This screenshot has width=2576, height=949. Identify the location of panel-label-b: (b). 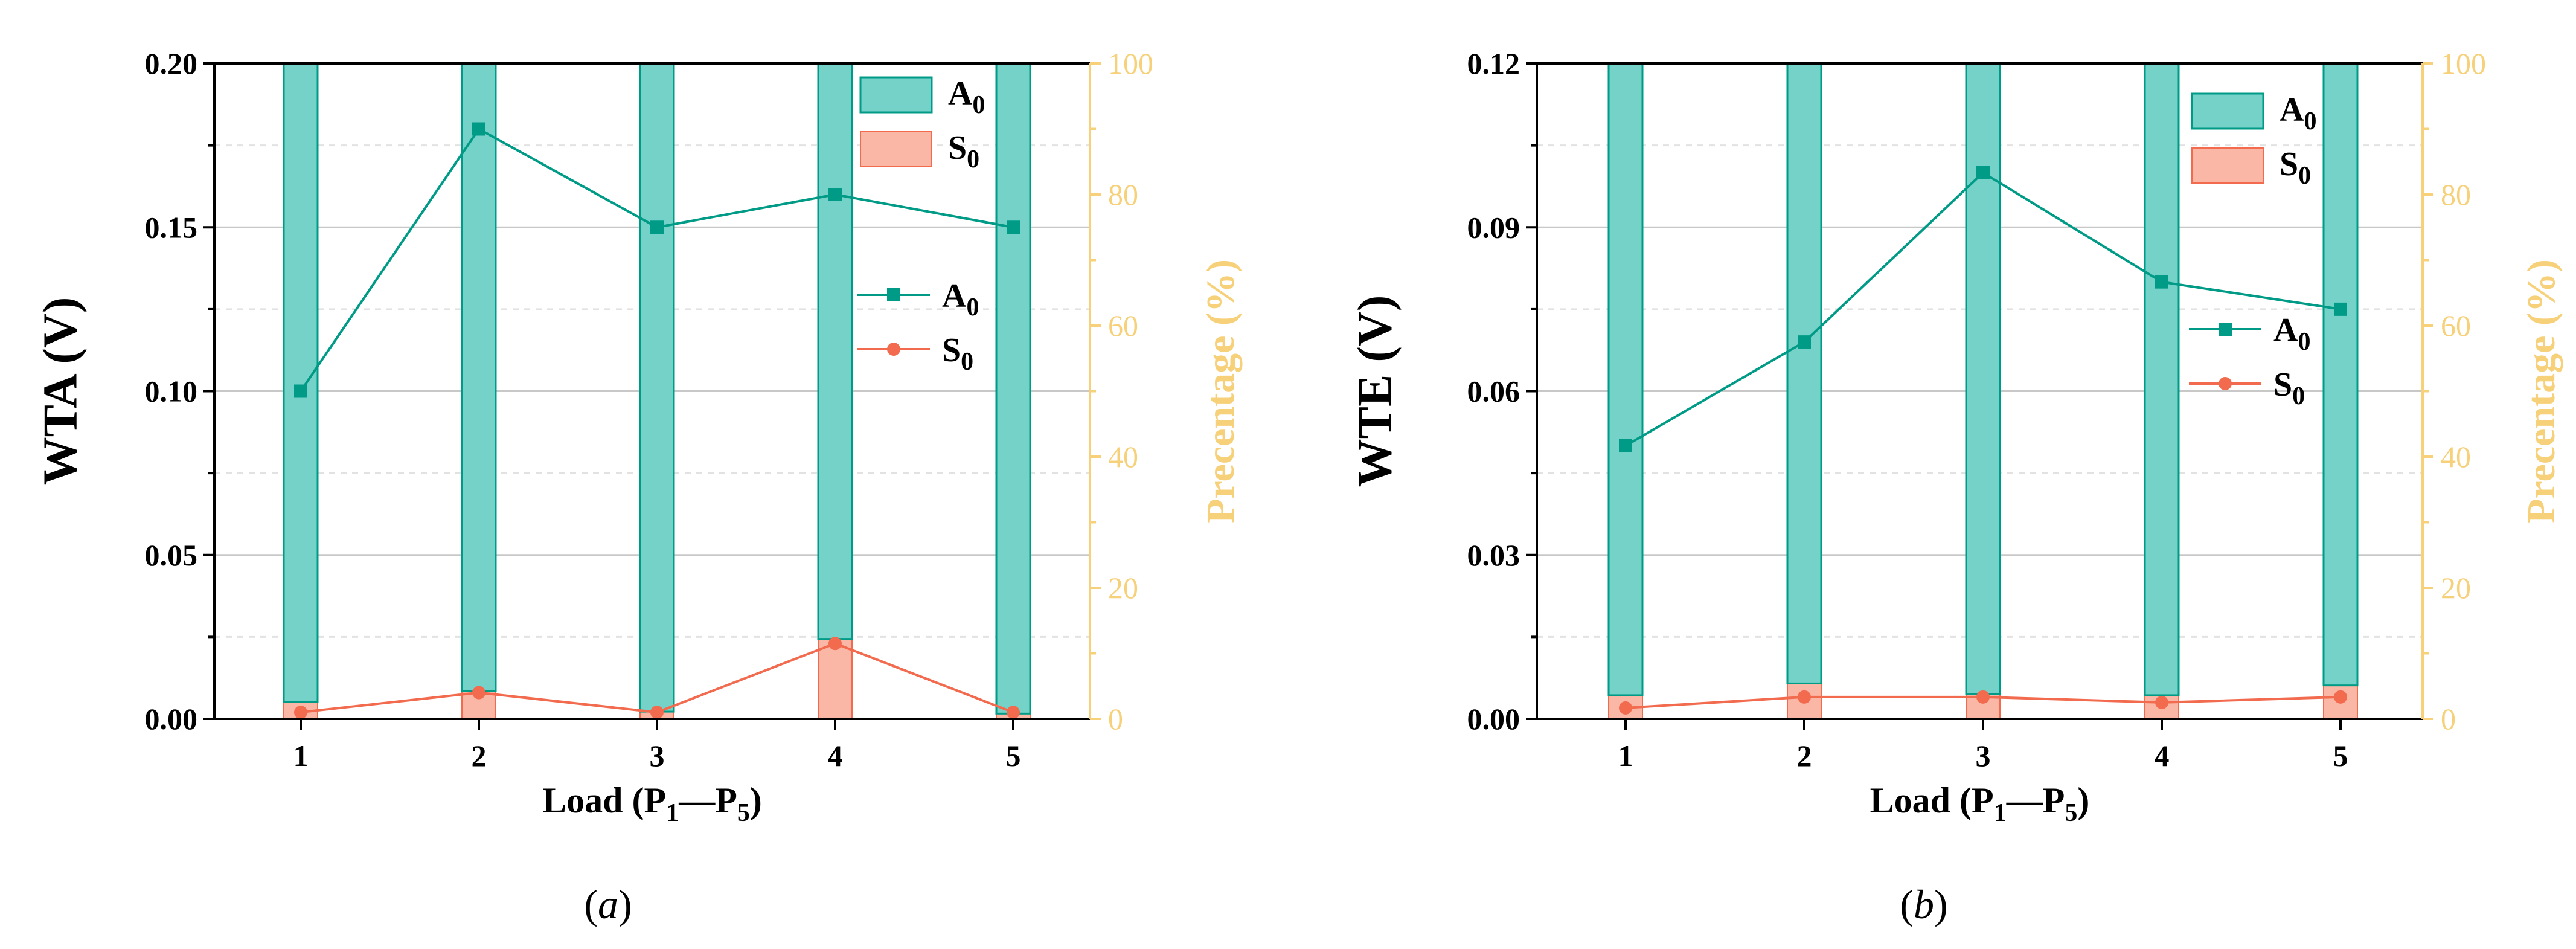
(1923, 904).